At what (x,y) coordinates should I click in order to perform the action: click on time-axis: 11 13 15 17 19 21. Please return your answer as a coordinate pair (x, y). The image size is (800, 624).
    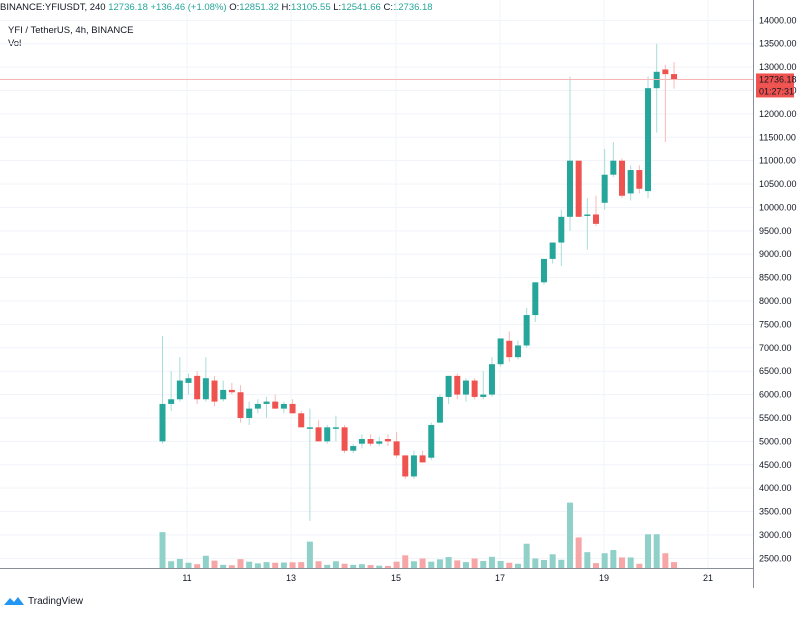
    Looking at the image, I should click on (447, 578).